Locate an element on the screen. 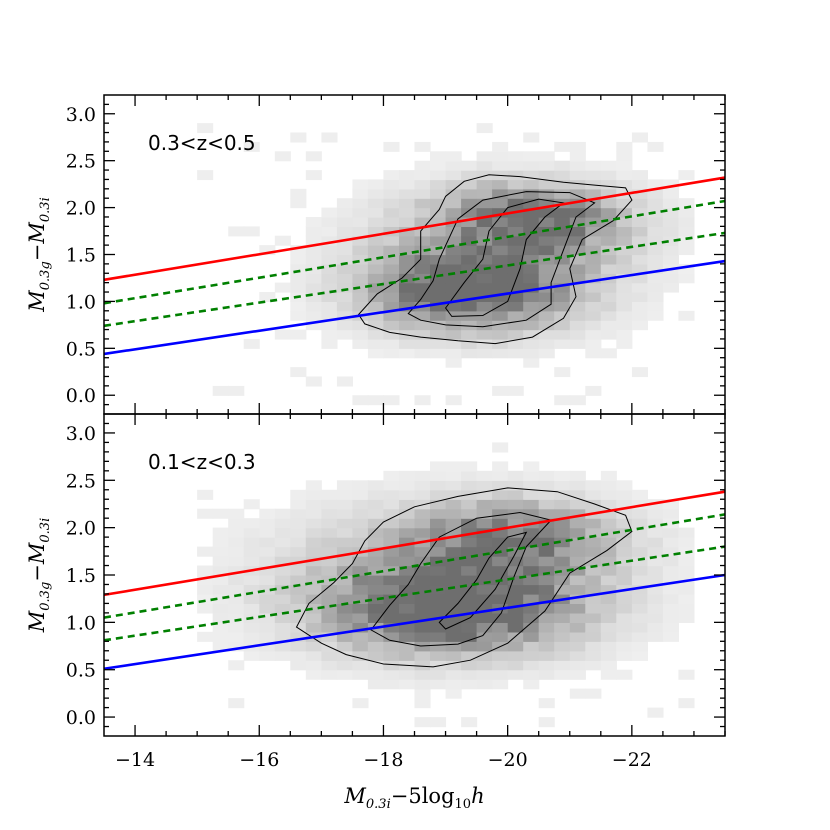 The image size is (830, 830). top-panel-redshift-label: 0.3<z<0.5 is located at coordinates (202, 143).